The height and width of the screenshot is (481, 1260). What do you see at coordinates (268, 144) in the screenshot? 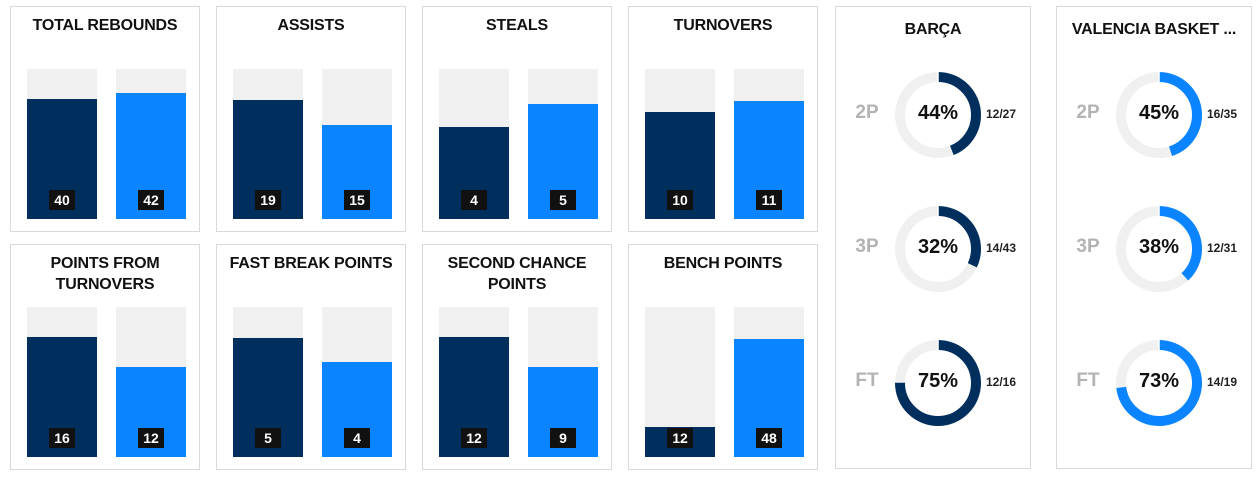
I see `bar-column-team1: 19` at bounding box center [268, 144].